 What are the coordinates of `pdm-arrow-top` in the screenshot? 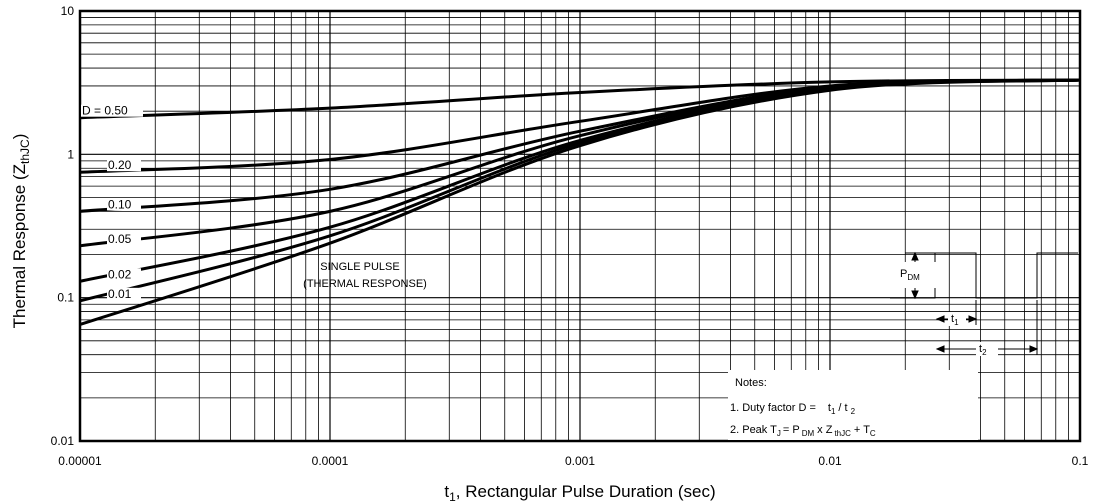 It's located at (915, 256).